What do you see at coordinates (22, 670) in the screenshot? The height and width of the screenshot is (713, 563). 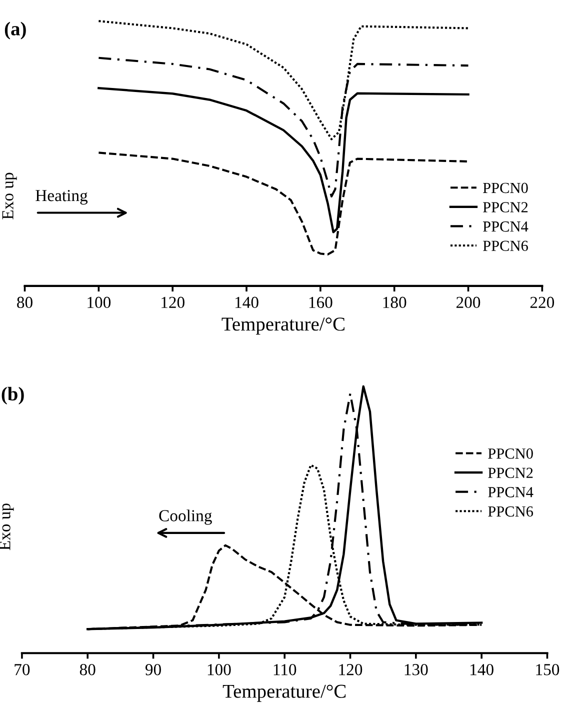 I see `x-tick-label: 70` at bounding box center [22, 670].